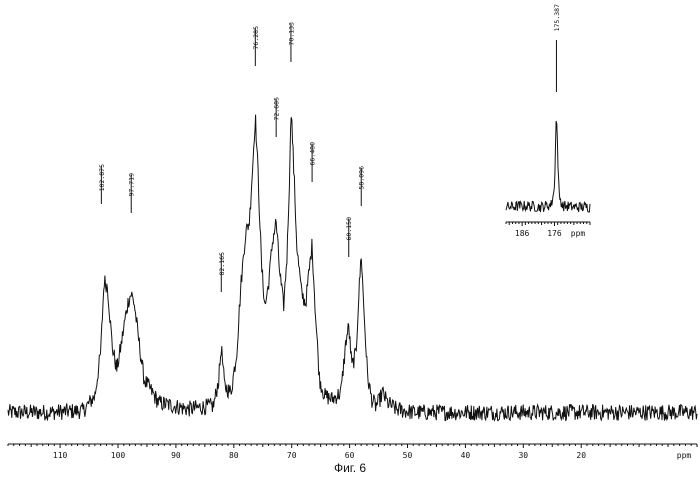 The height and width of the screenshot is (477, 700). Describe the element at coordinates (132, 185) in the screenshot. I see `main-peak-label: 97.719` at that location.